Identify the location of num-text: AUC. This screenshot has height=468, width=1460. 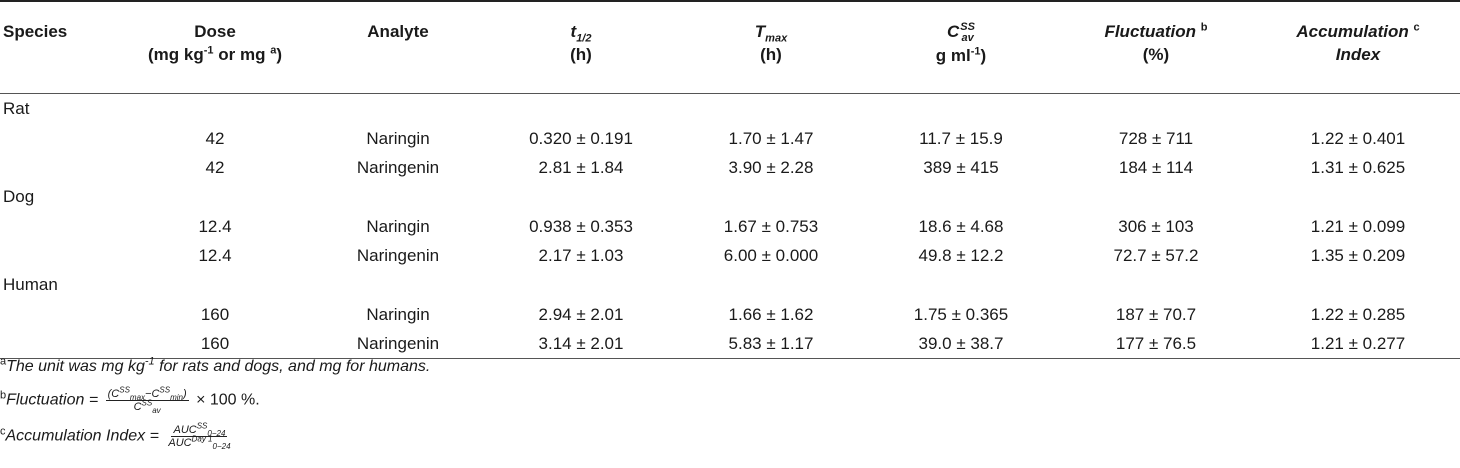
(185, 430).